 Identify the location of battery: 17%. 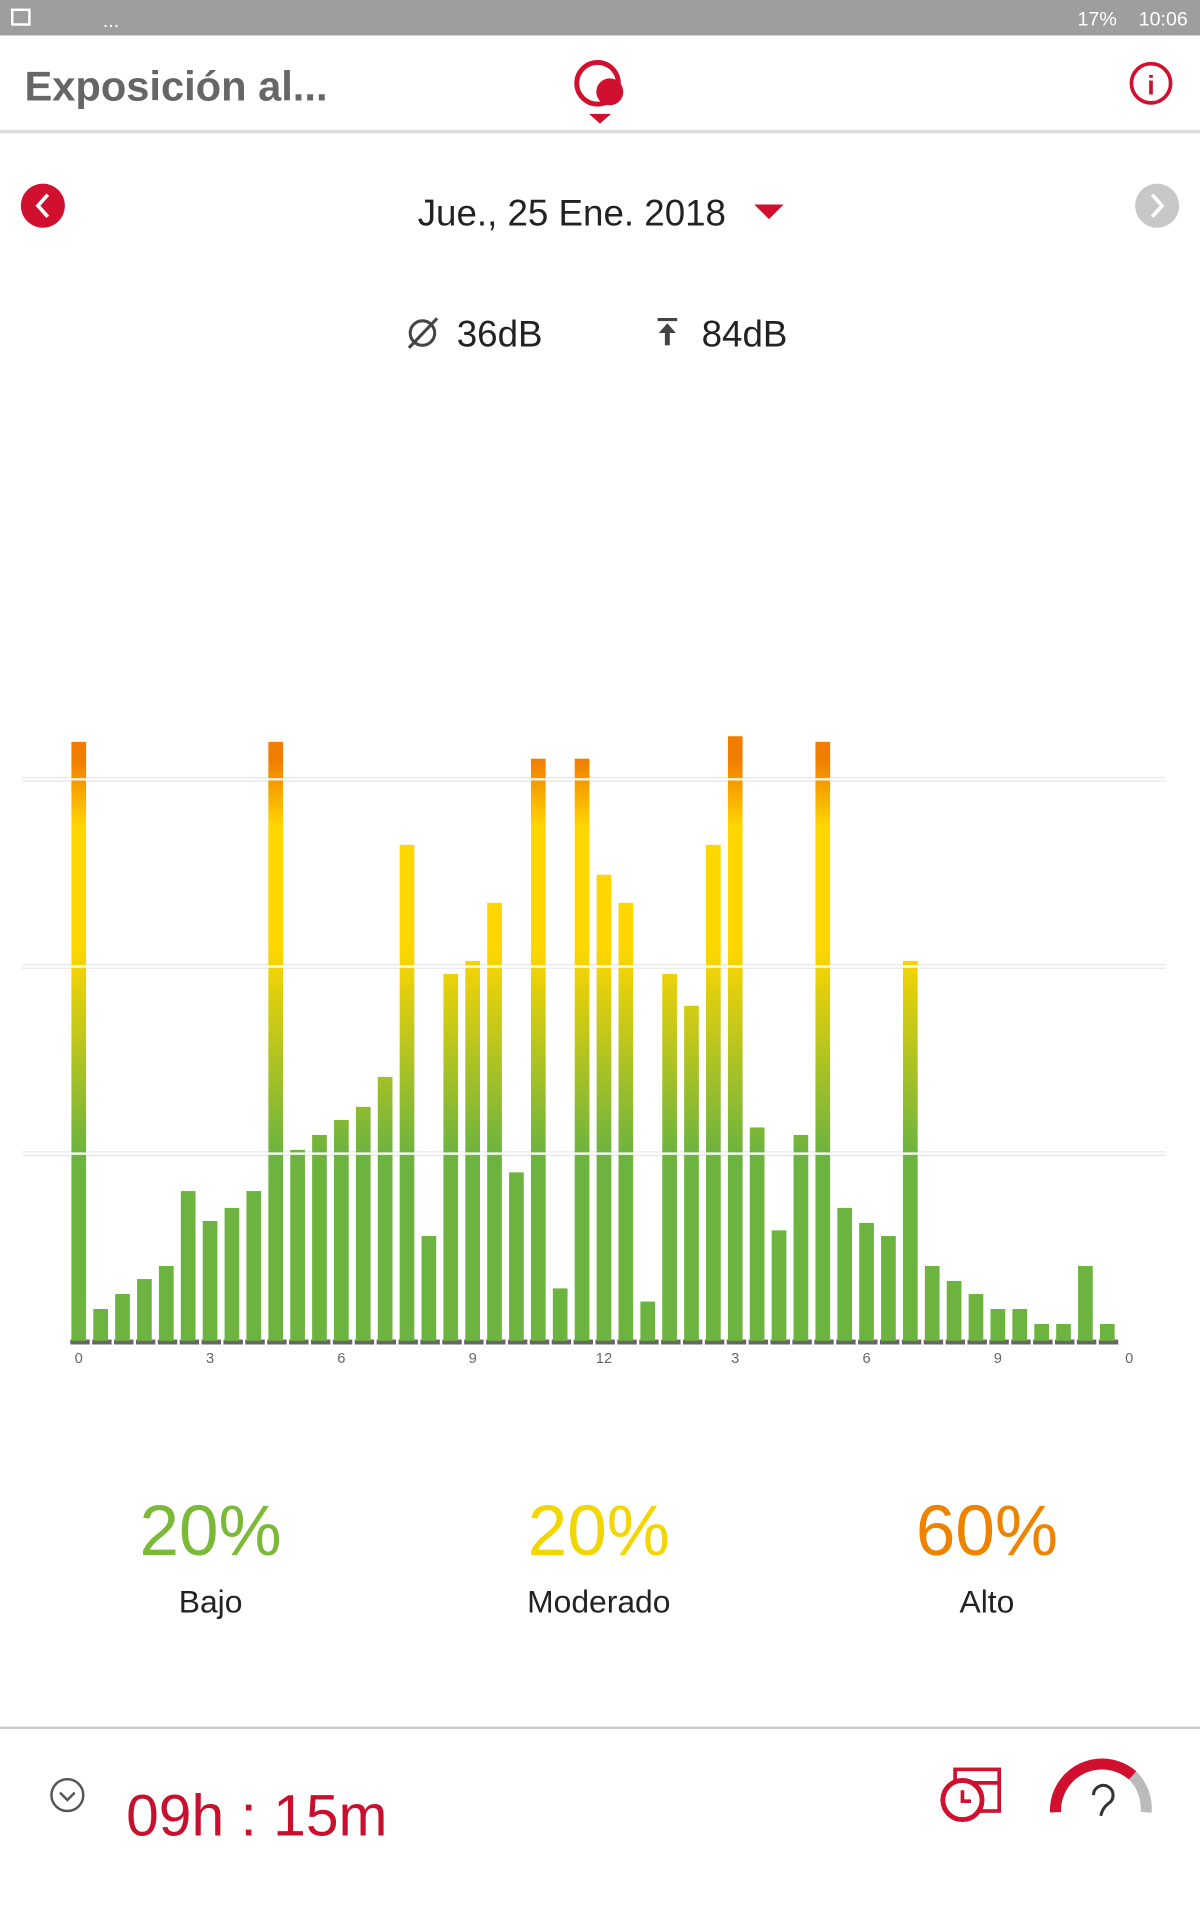
(1097, 20).